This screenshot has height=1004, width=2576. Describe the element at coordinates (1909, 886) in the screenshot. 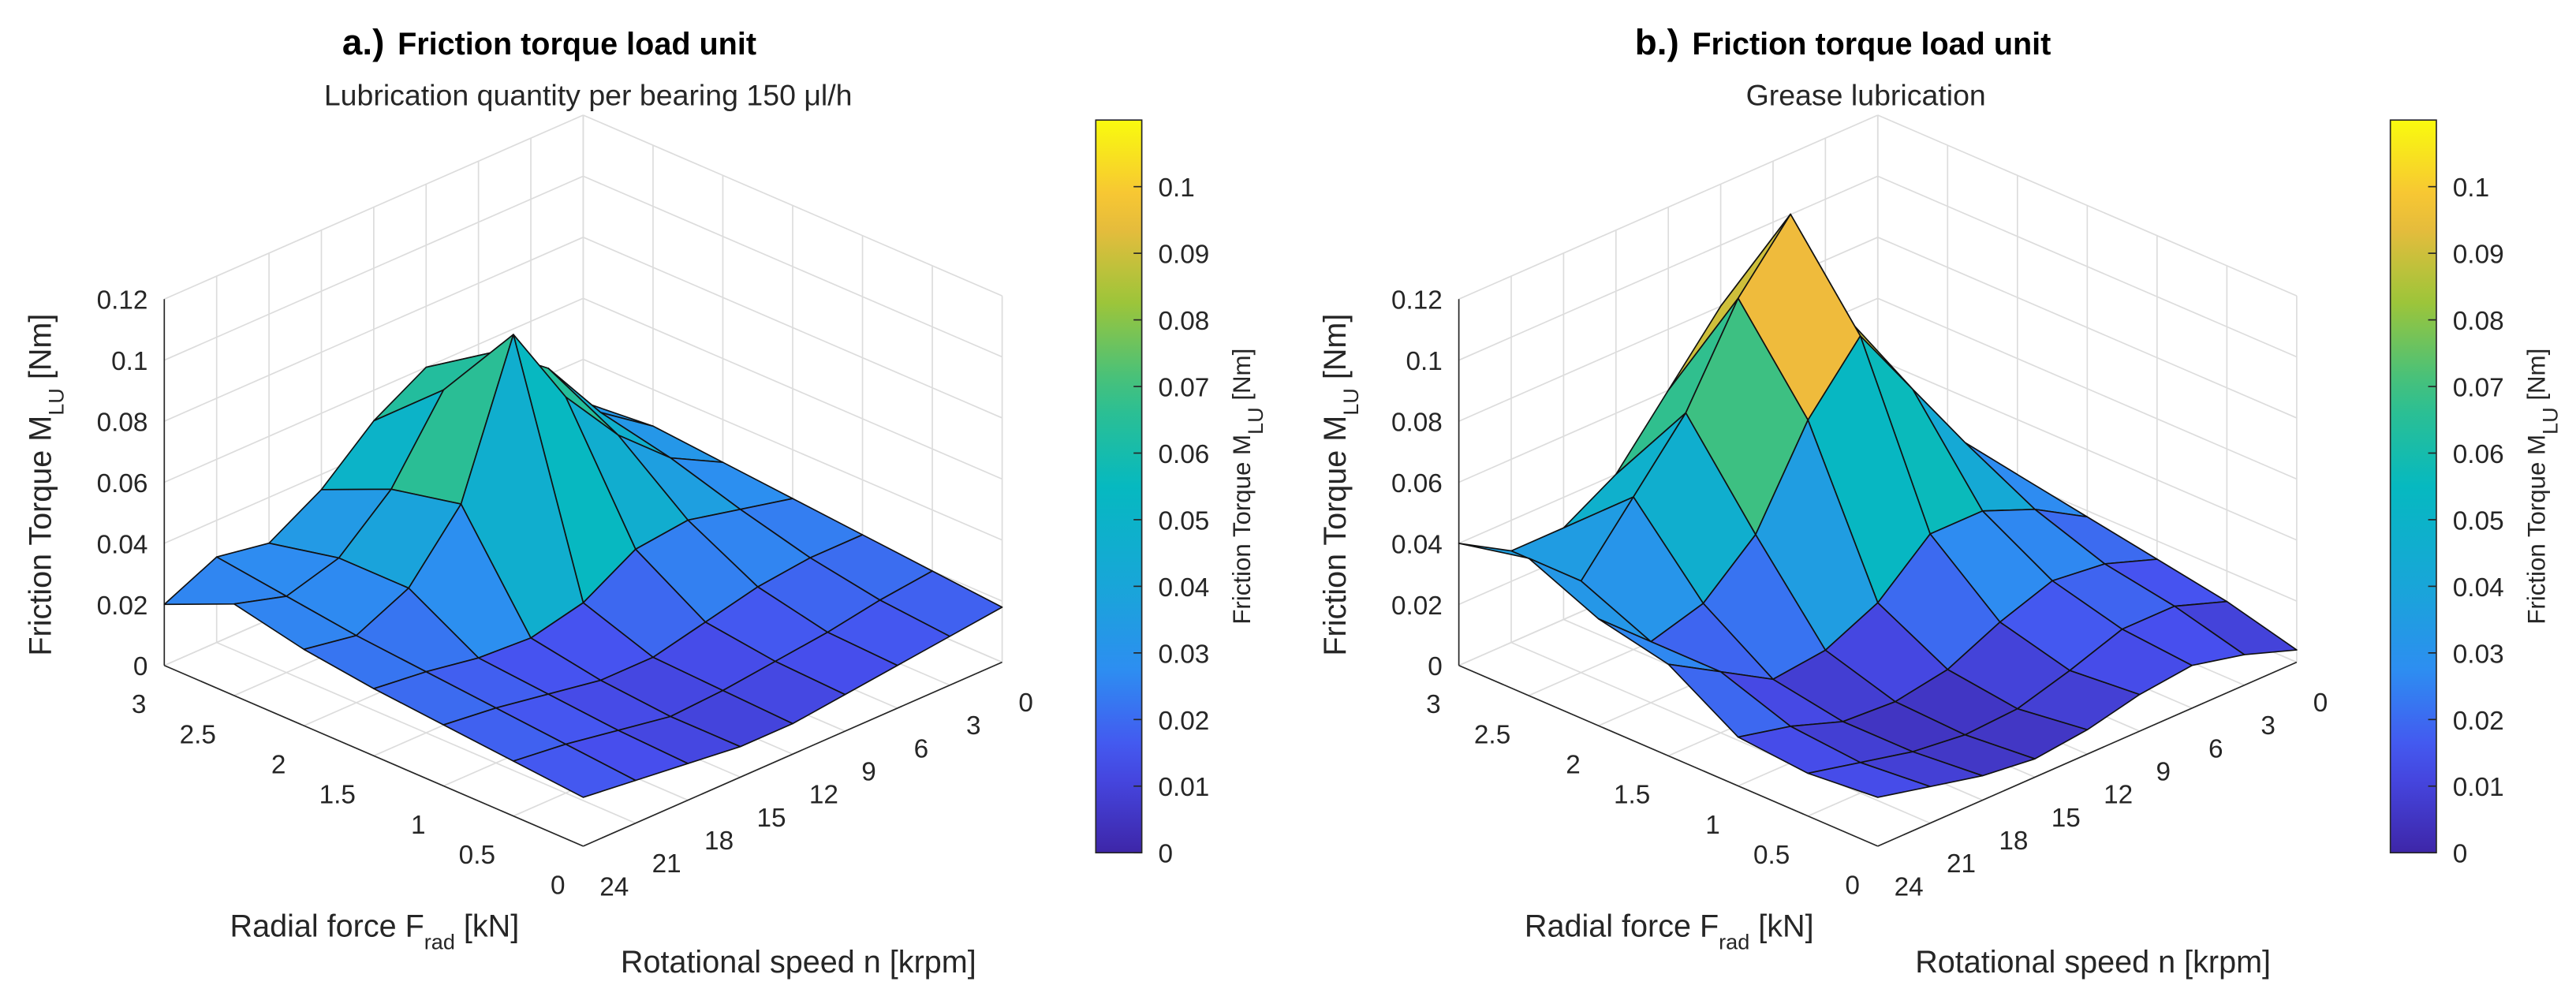

I see `x-tick-label: 24` at that location.